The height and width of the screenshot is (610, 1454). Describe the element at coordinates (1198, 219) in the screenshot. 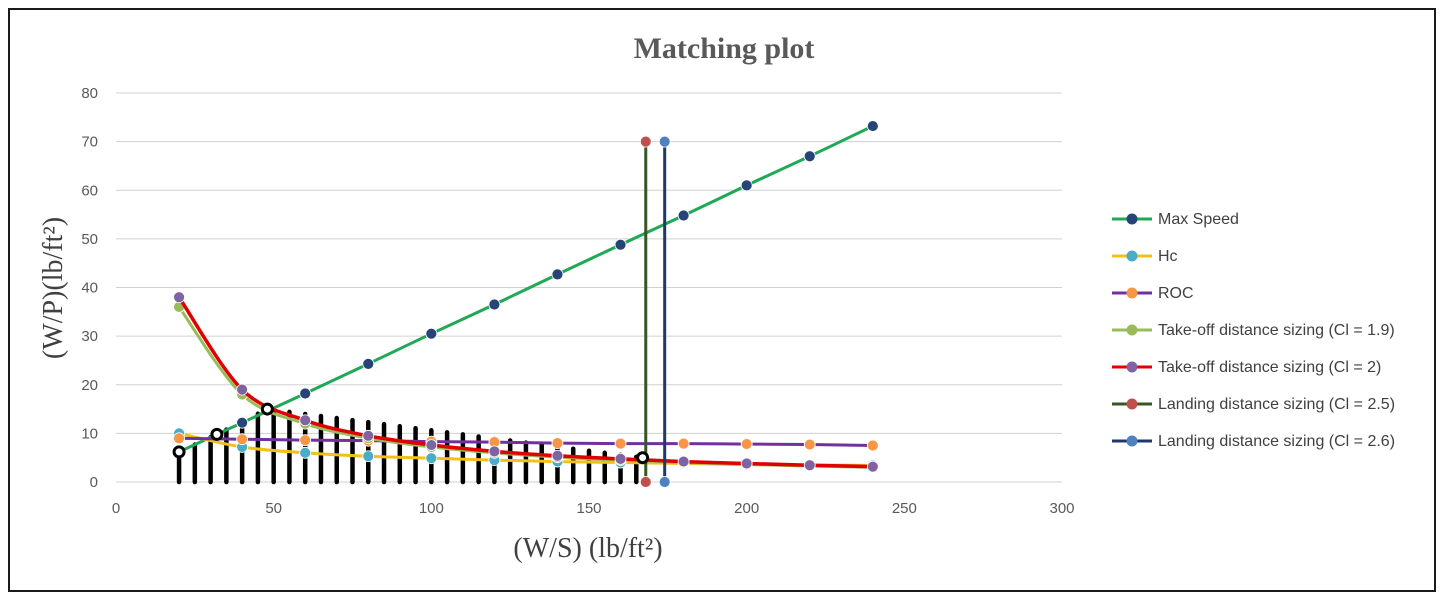

I see `legend-label-max-speed: Max Speed` at that location.